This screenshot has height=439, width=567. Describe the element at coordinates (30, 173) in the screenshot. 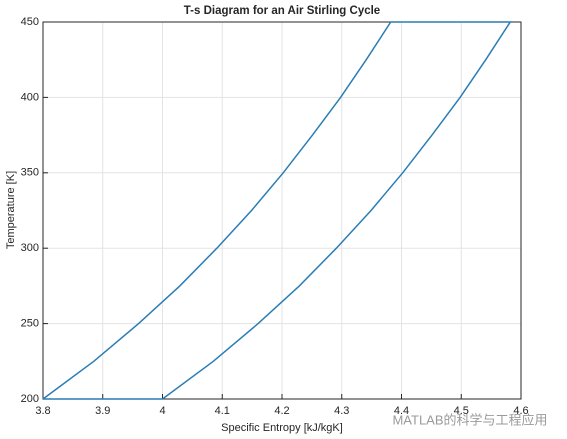

I see `y-tick-label: 350` at that location.